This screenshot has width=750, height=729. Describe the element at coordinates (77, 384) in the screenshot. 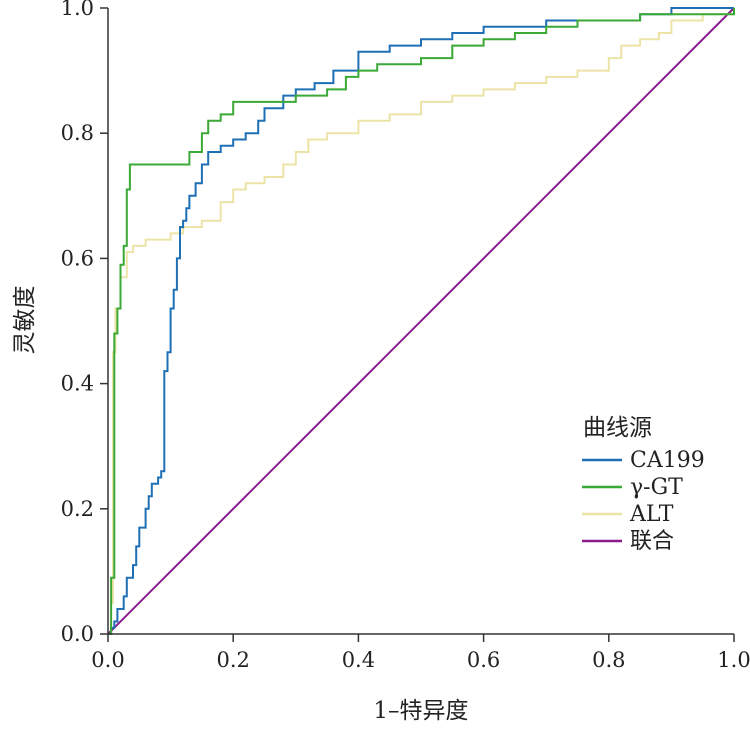

I see `y-tick-label: 0.4` at that location.